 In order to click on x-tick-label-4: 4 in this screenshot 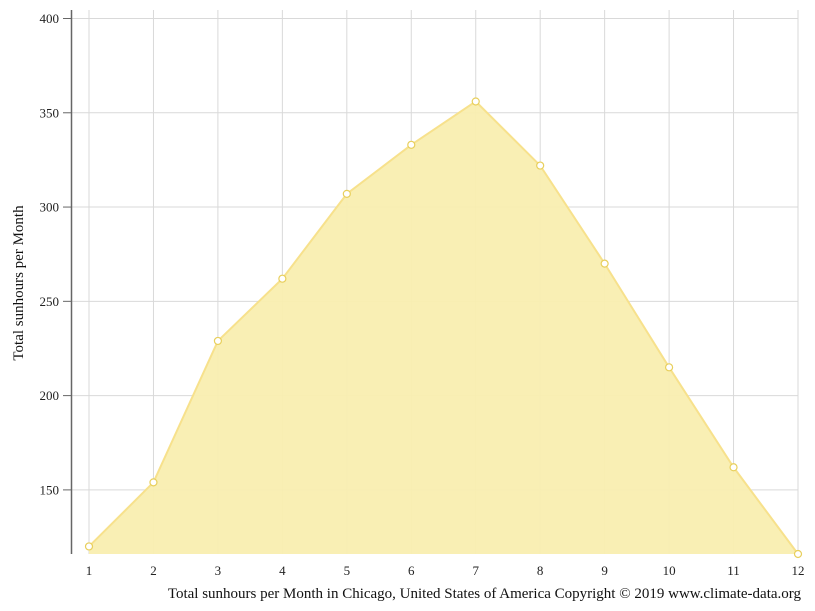, I will do `click(282, 570)`.